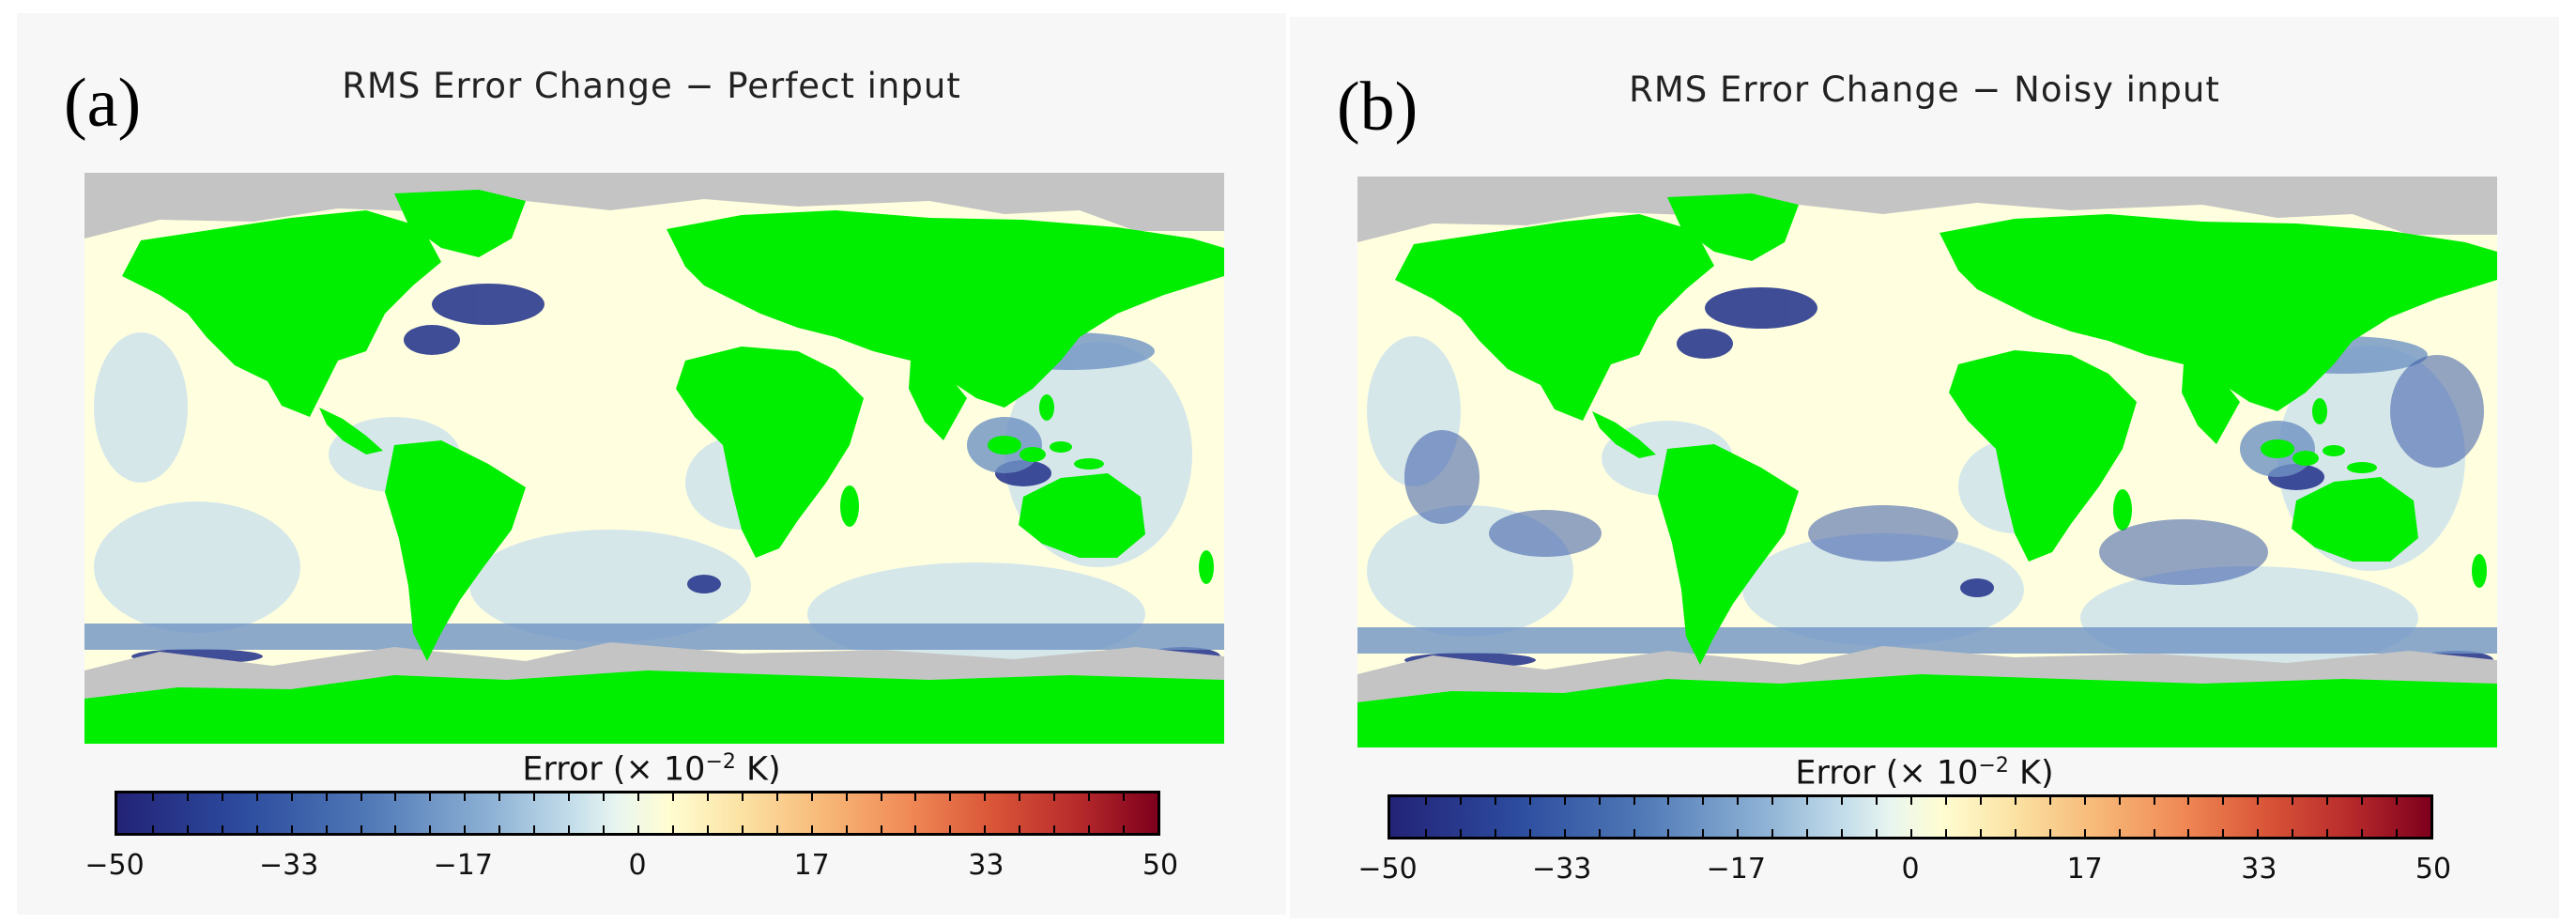 This screenshot has width=2576, height=924. I want to click on panel-title: RMS Error Change − Noisy input, so click(1925, 89).